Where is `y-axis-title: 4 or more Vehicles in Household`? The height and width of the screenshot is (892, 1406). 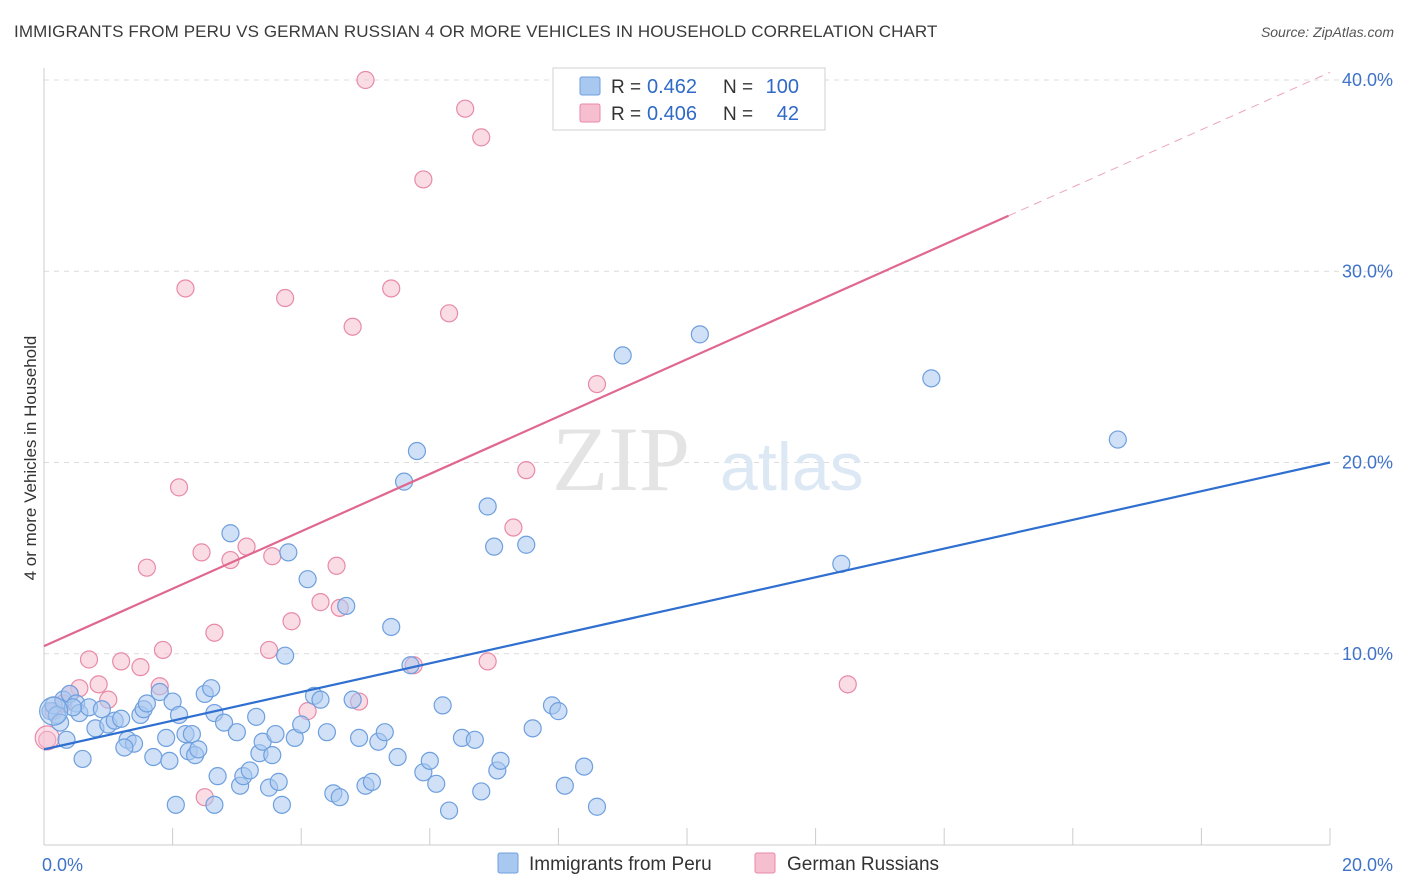
y-axis-title: 4 or more Vehicles in Household is located at coordinates (30, 458).